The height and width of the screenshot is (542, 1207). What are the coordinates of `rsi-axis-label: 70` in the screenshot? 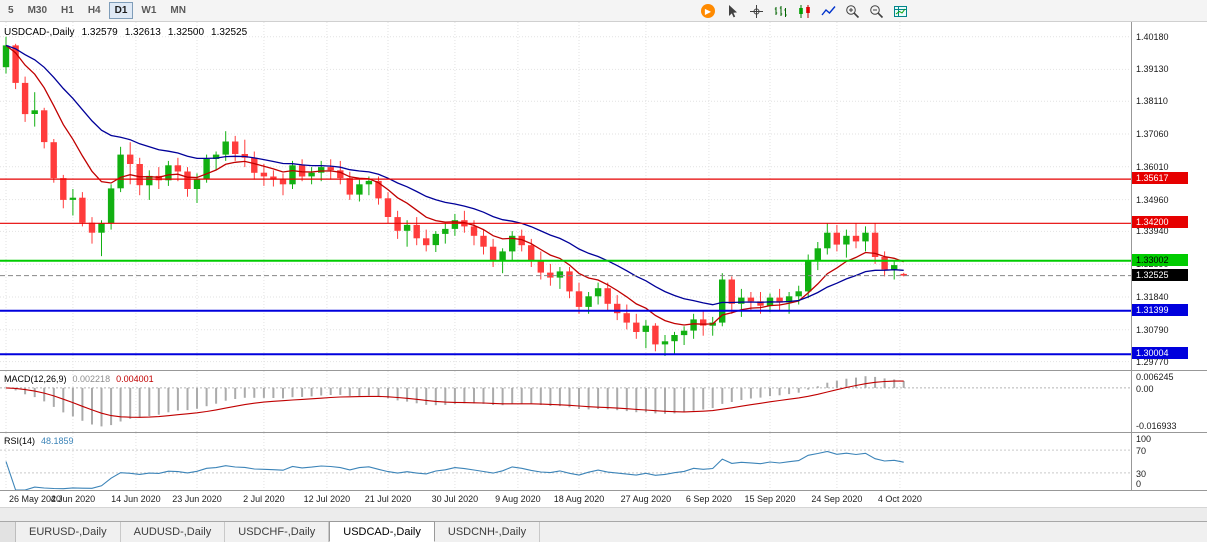 It's located at (1141, 451).